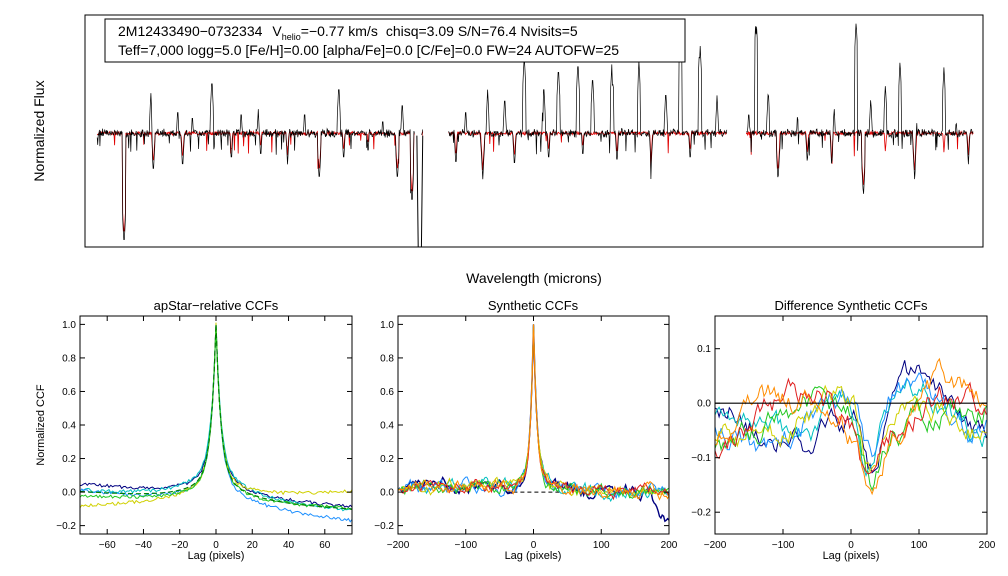 This screenshot has height=576, width=1008. Describe the element at coordinates (291, 37) in the screenshot. I see `annotation-v-sub: helio` at that location.